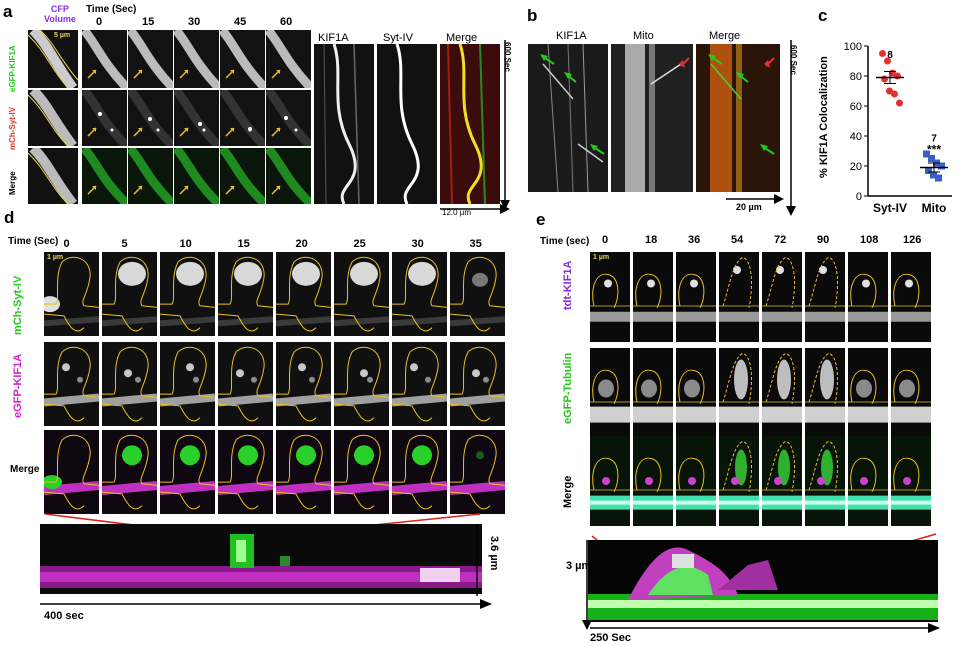  Describe the element at coordinates (823, 15) in the screenshot. I see `panel-letter-c: c` at that location.